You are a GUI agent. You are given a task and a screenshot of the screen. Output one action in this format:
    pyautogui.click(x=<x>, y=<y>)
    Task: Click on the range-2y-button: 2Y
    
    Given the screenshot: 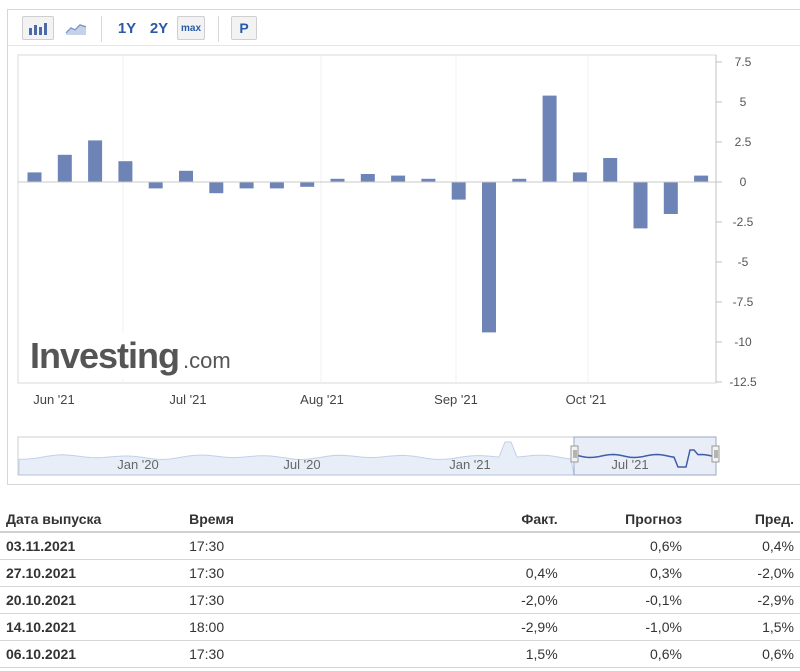 What is the action you would take?
    pyautogui.click(x=159, y=28)
    